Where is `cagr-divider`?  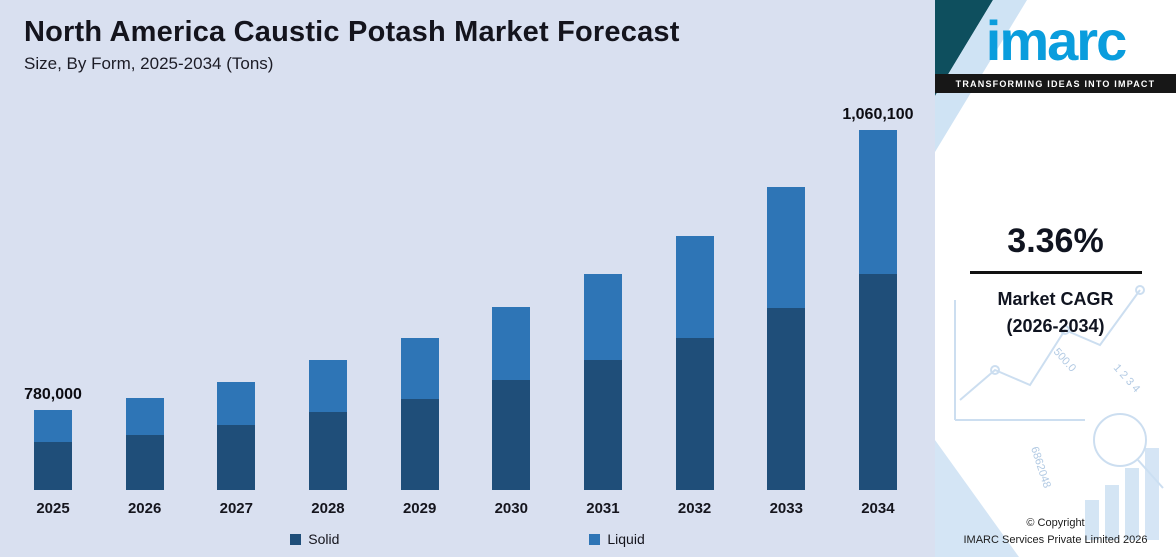
cagr-divider is located at coordinates (1055, 272).